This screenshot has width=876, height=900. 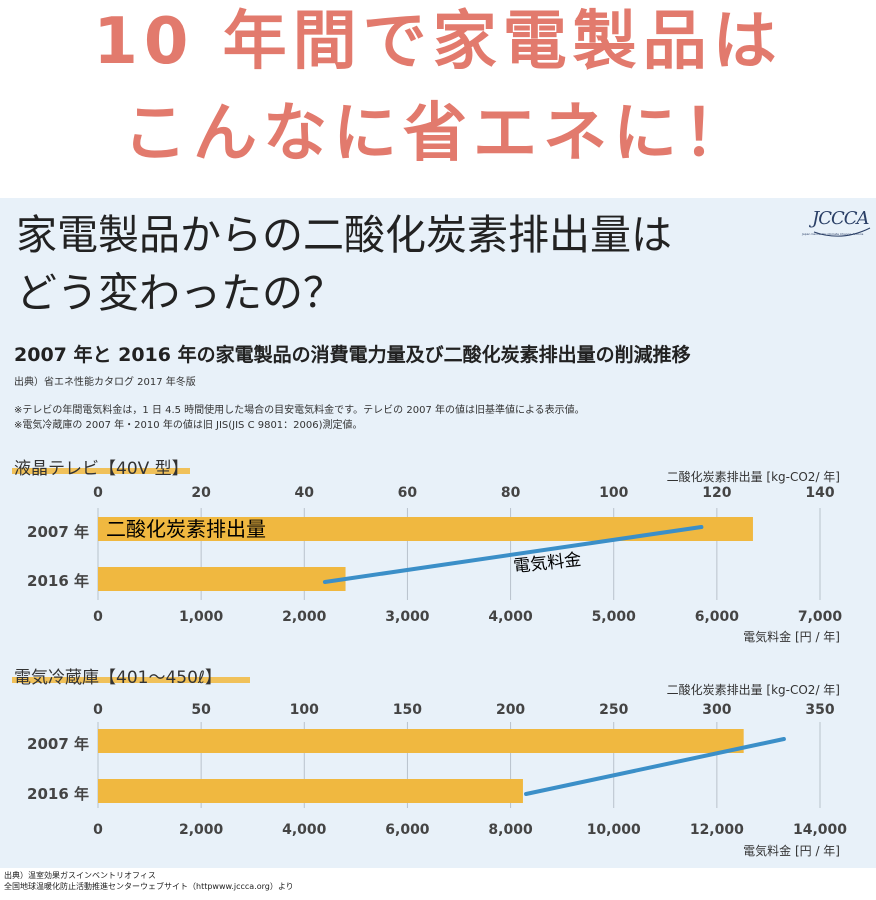 I want to click on top-tick-label: 20, so click(x=201, y=493).